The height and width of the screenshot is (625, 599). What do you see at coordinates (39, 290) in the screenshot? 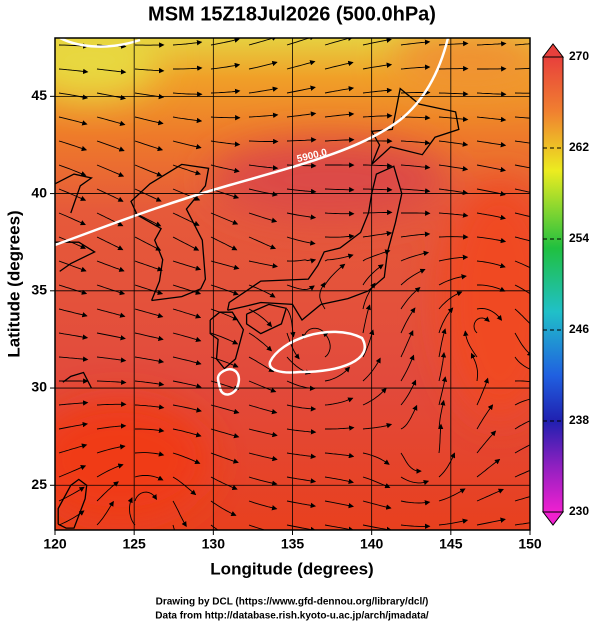
I see `y-tick-label: 35` at bounding box center [39, 290].